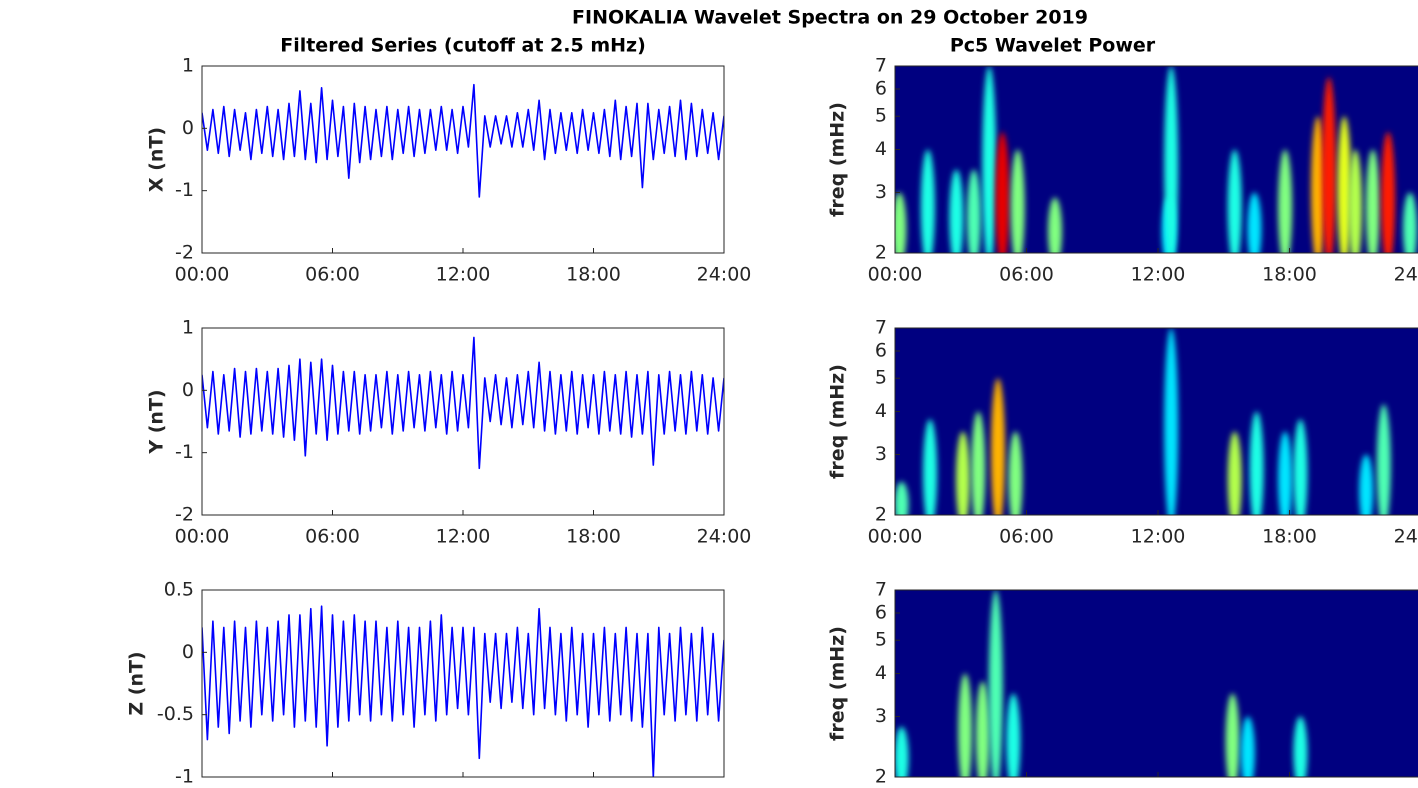  What do you see at coordinates (157, 159) in the screenshot?
I see `y-axis-label: X (nT)` at bounding box center [157, 159].